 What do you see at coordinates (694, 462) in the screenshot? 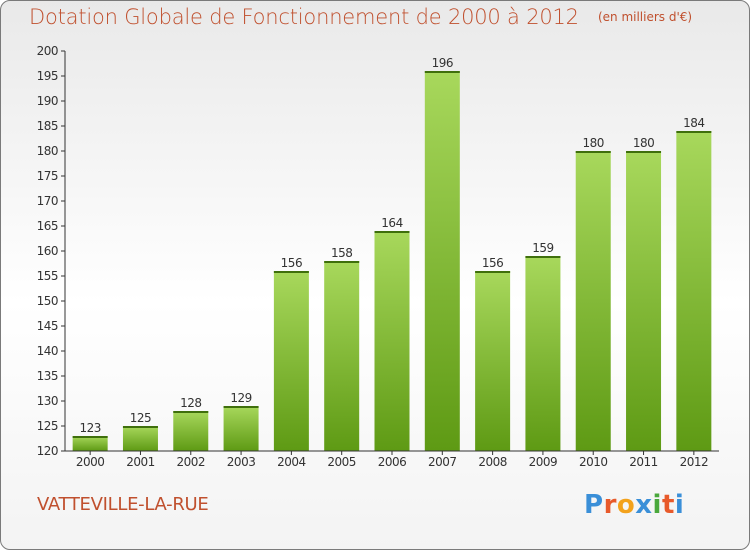
I see `x-tick-label: 2012` at bounding box center [694, 462].